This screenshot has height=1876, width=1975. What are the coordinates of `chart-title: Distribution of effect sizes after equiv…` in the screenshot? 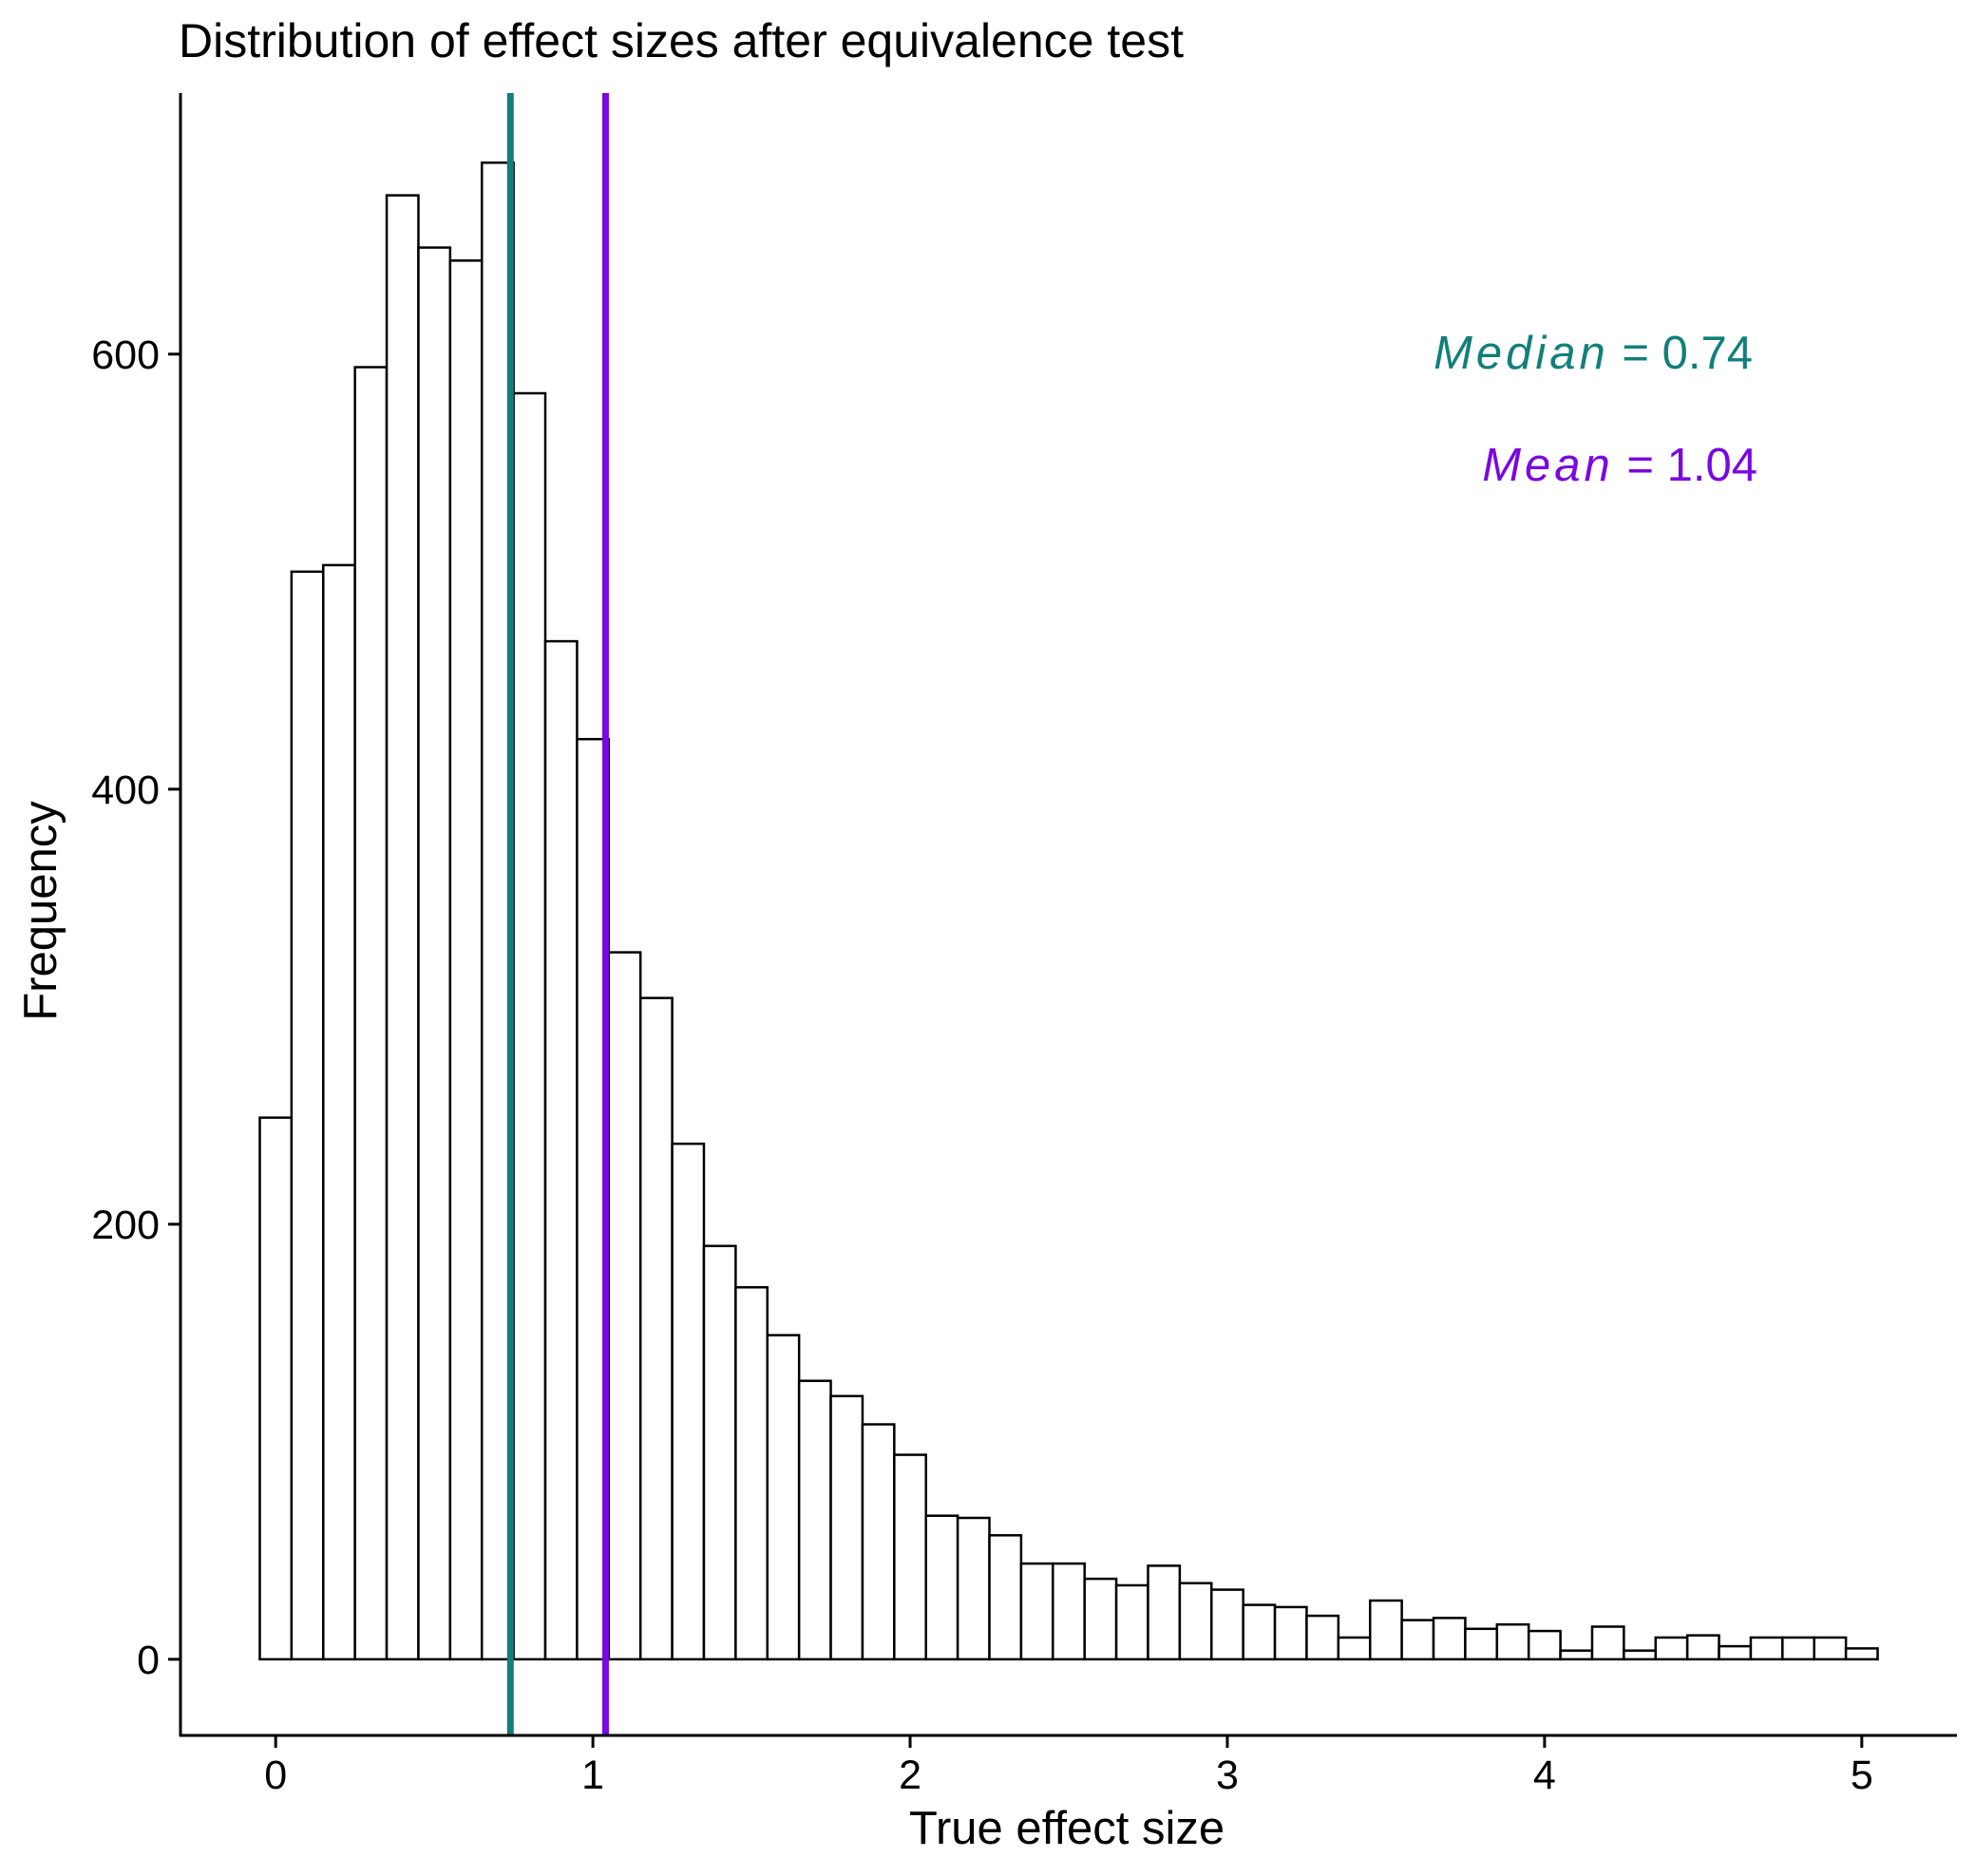 It's located at (682, 41).